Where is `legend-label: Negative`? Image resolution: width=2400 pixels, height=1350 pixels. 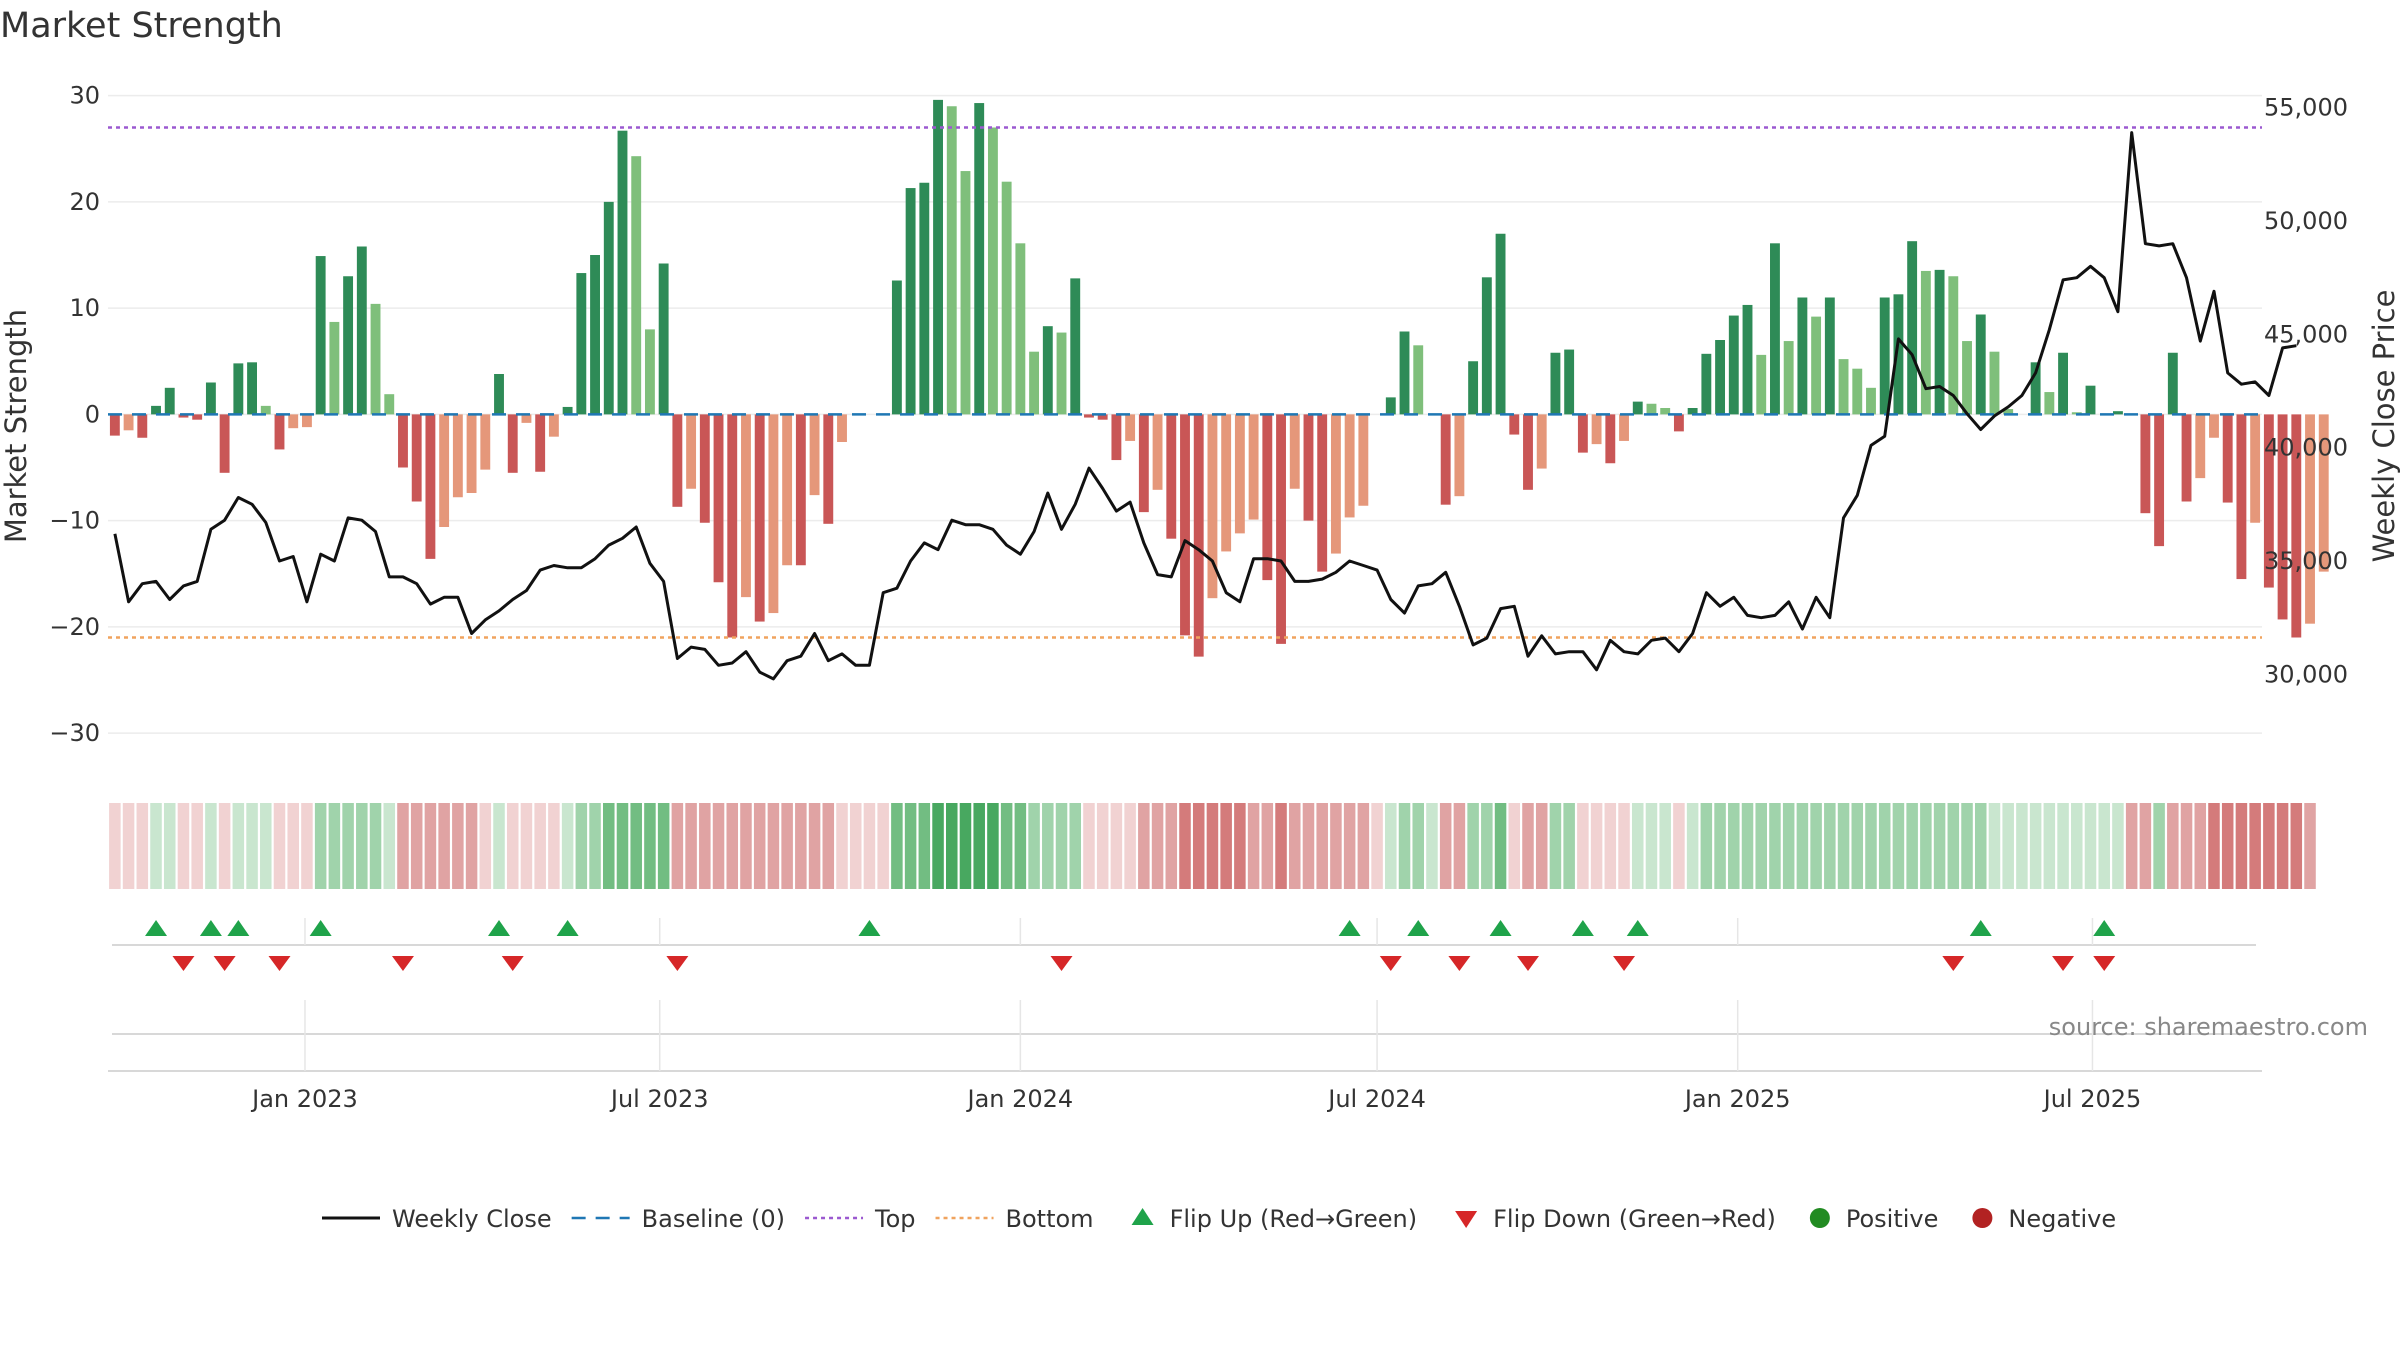
legend-label: Negative is located at coordinates (2062, 1219).